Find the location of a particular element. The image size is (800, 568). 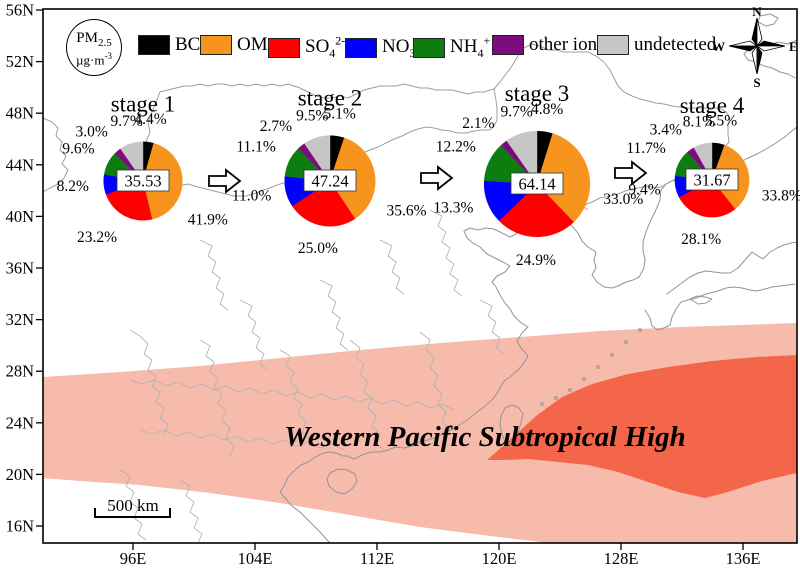

scale-bar-label: 500 km is located at coordinates (132, 505).